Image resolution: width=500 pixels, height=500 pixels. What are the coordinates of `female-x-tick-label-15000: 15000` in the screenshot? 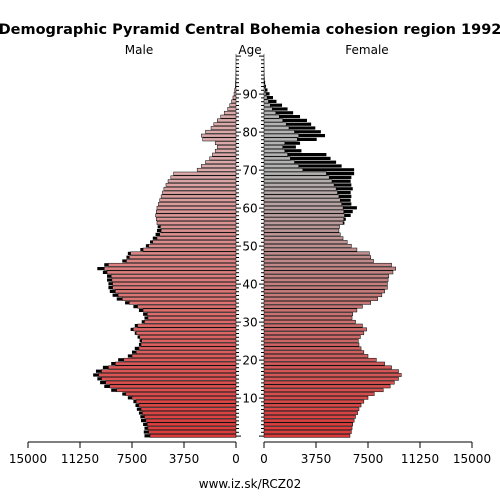 It's located at (472, 459).